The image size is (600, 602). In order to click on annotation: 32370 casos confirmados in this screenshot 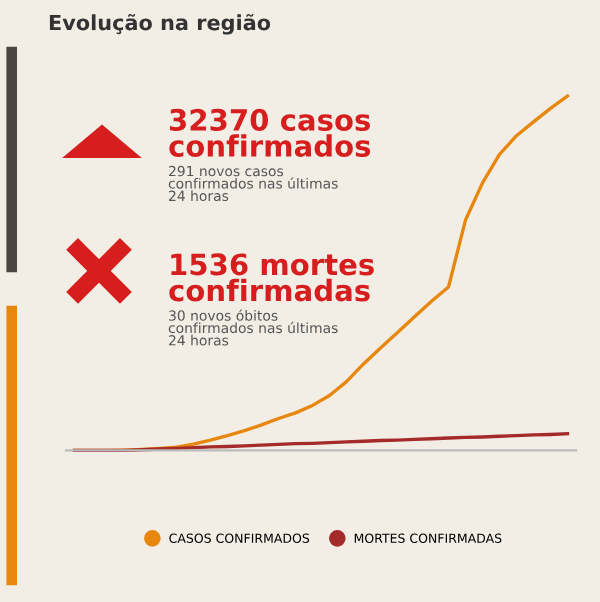, I will do `click(270, 132)`.